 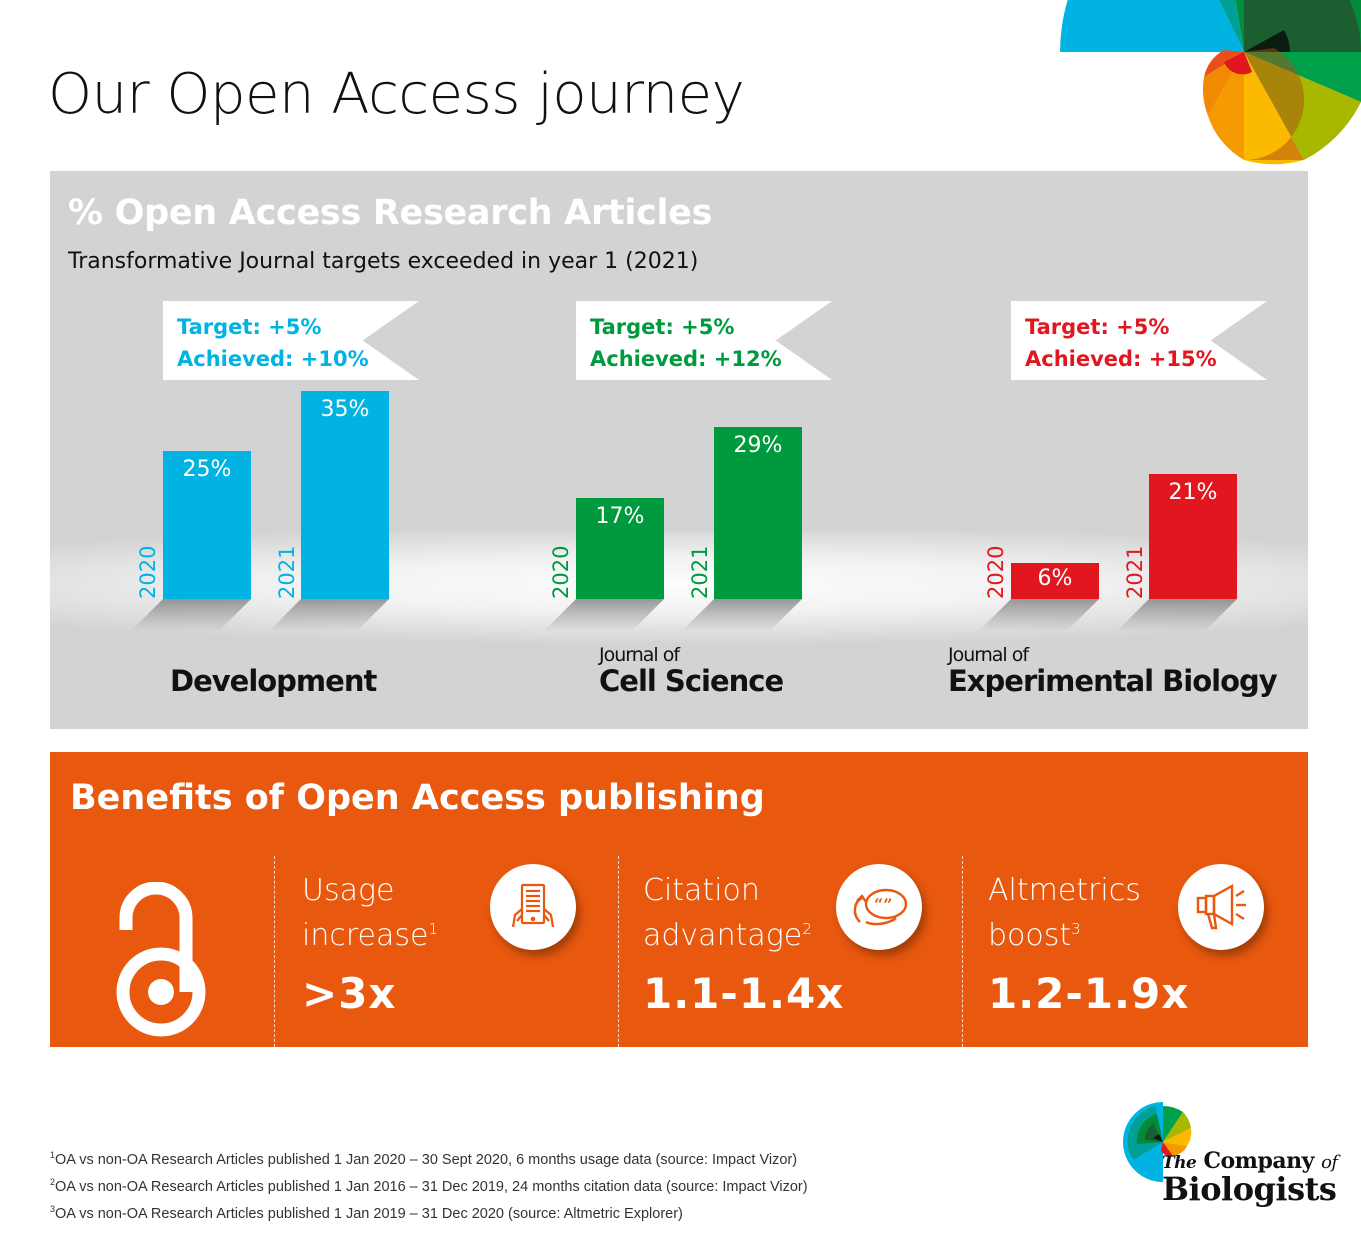 I want to click on bar-value: 29%, so click(x=758, y=445).